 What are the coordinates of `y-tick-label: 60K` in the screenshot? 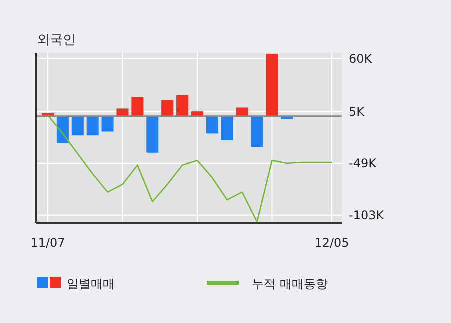 It's located at (361, 59).